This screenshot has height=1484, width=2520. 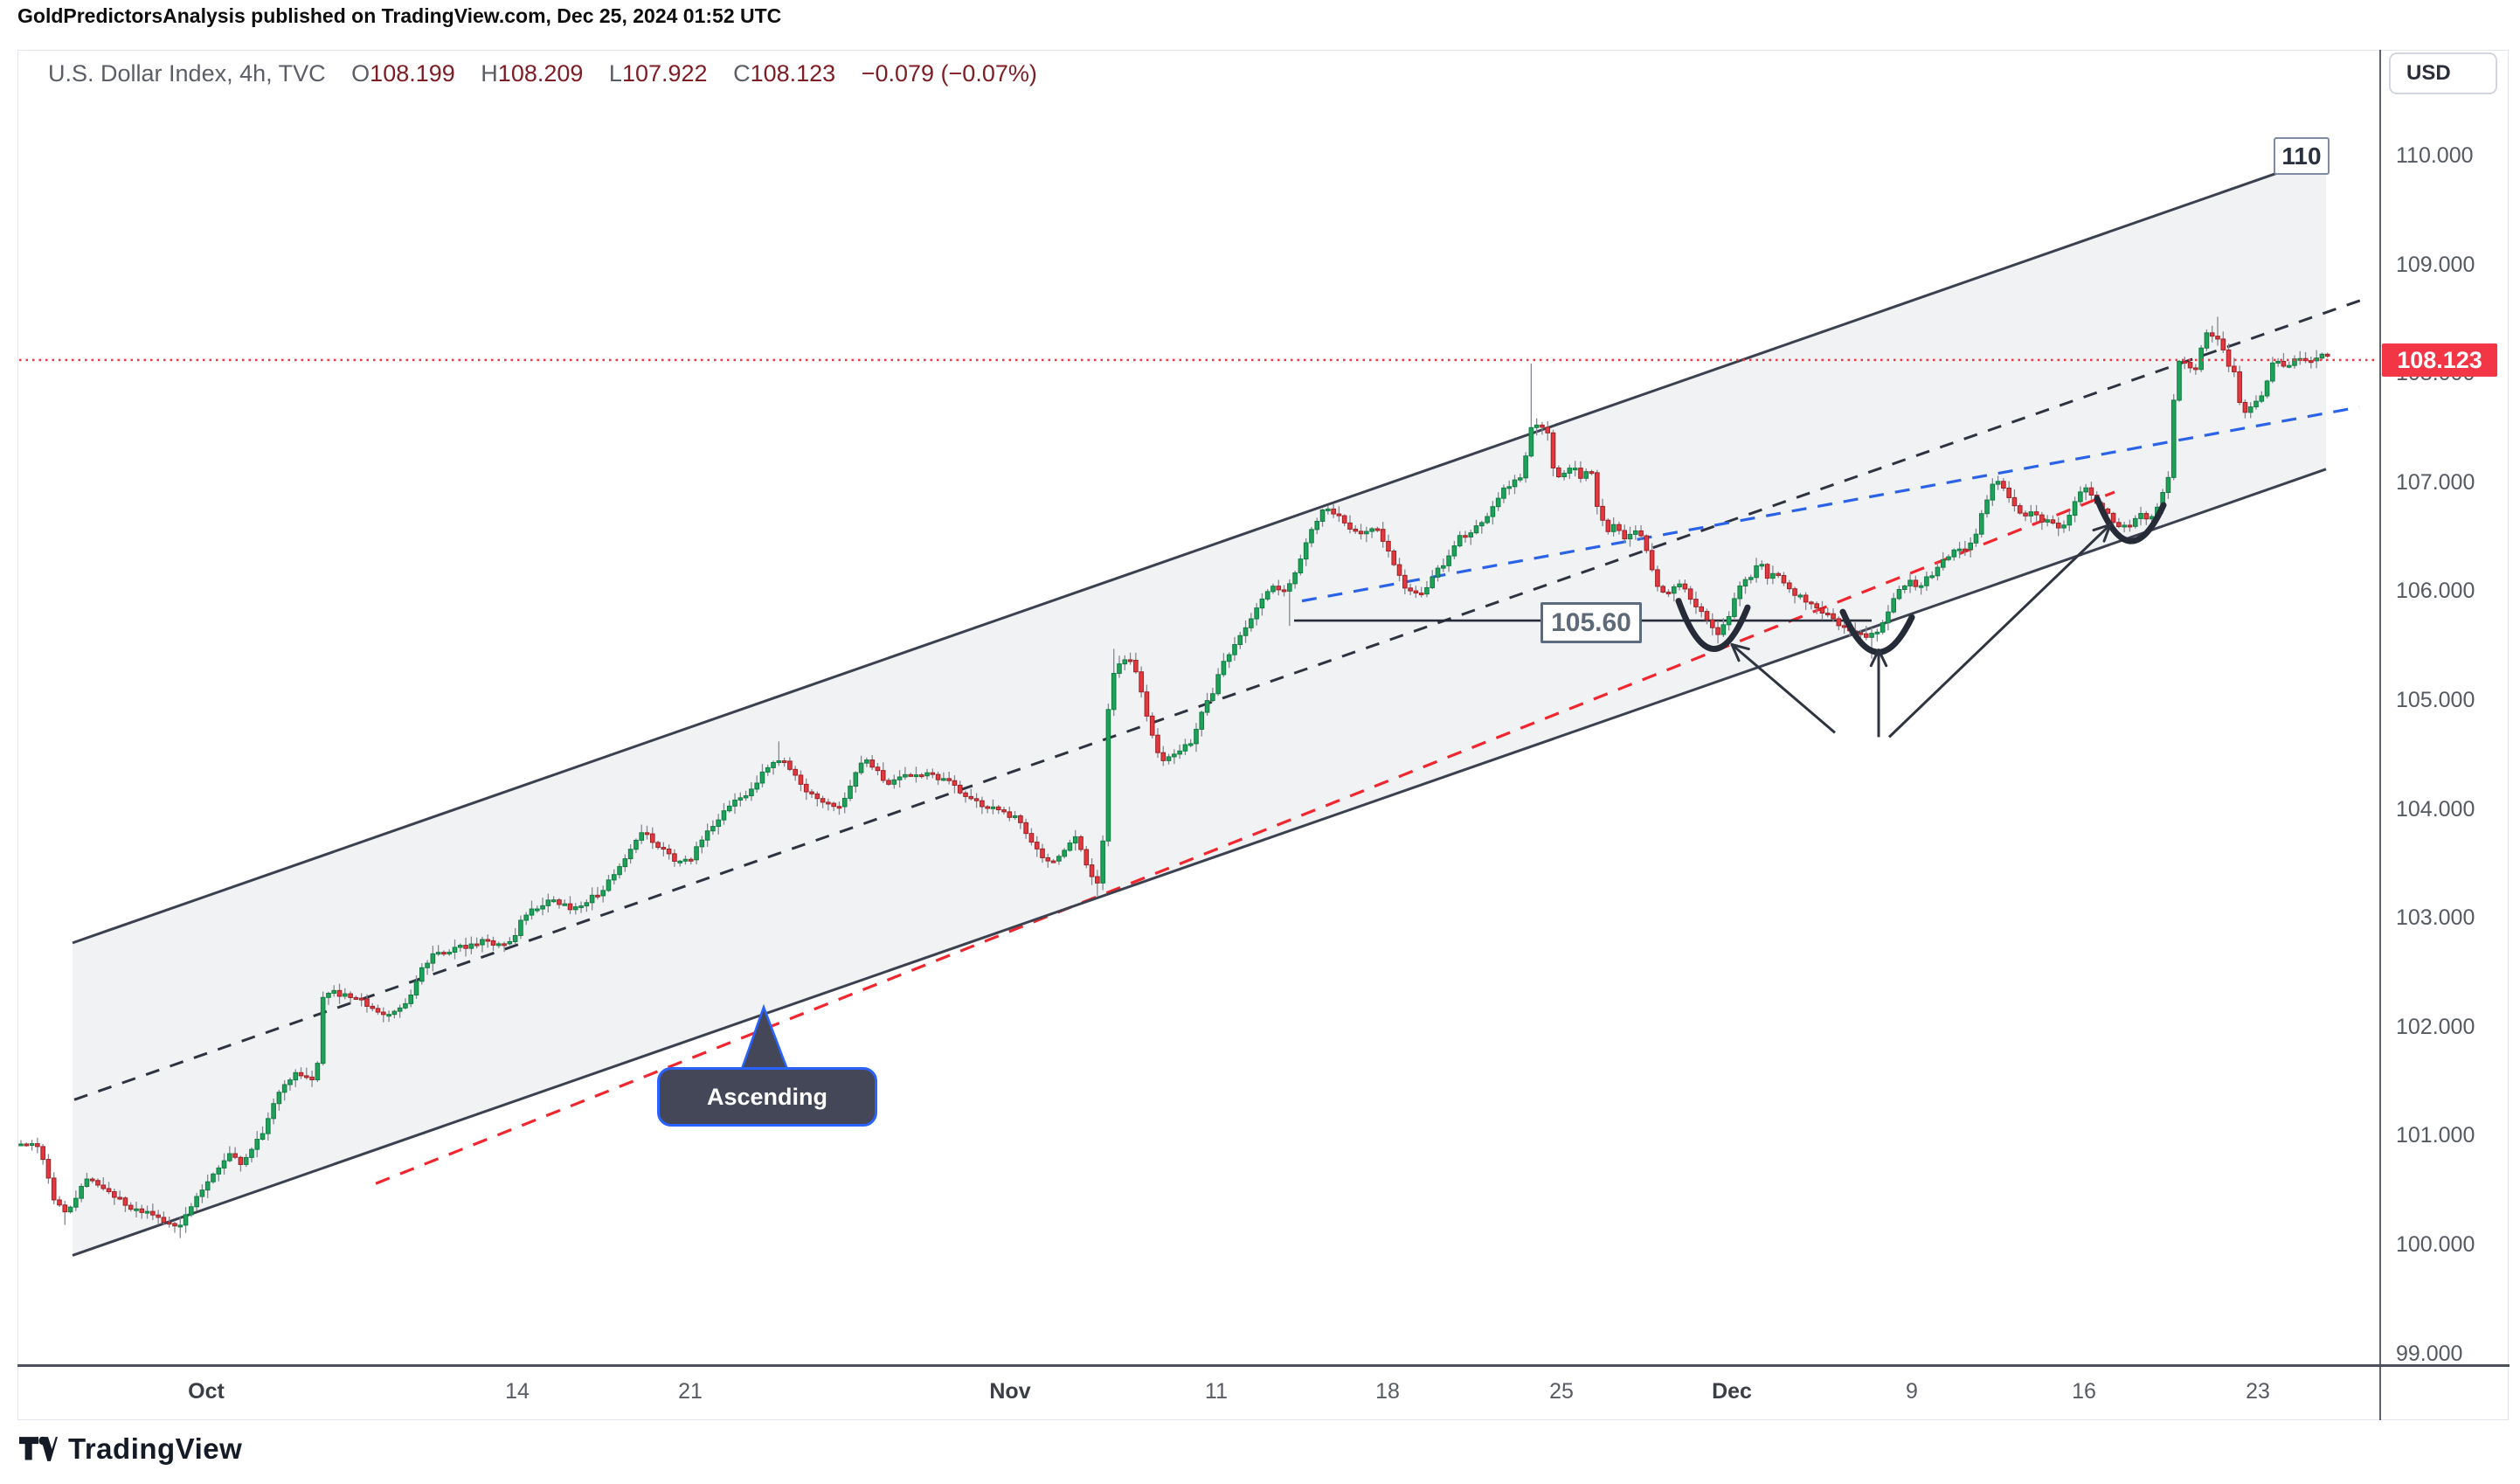 What do you see at coordinates (2435, 1244) in the screenshot?
I see `price-tick: 100.000` at bounding box center [2435, 1244].